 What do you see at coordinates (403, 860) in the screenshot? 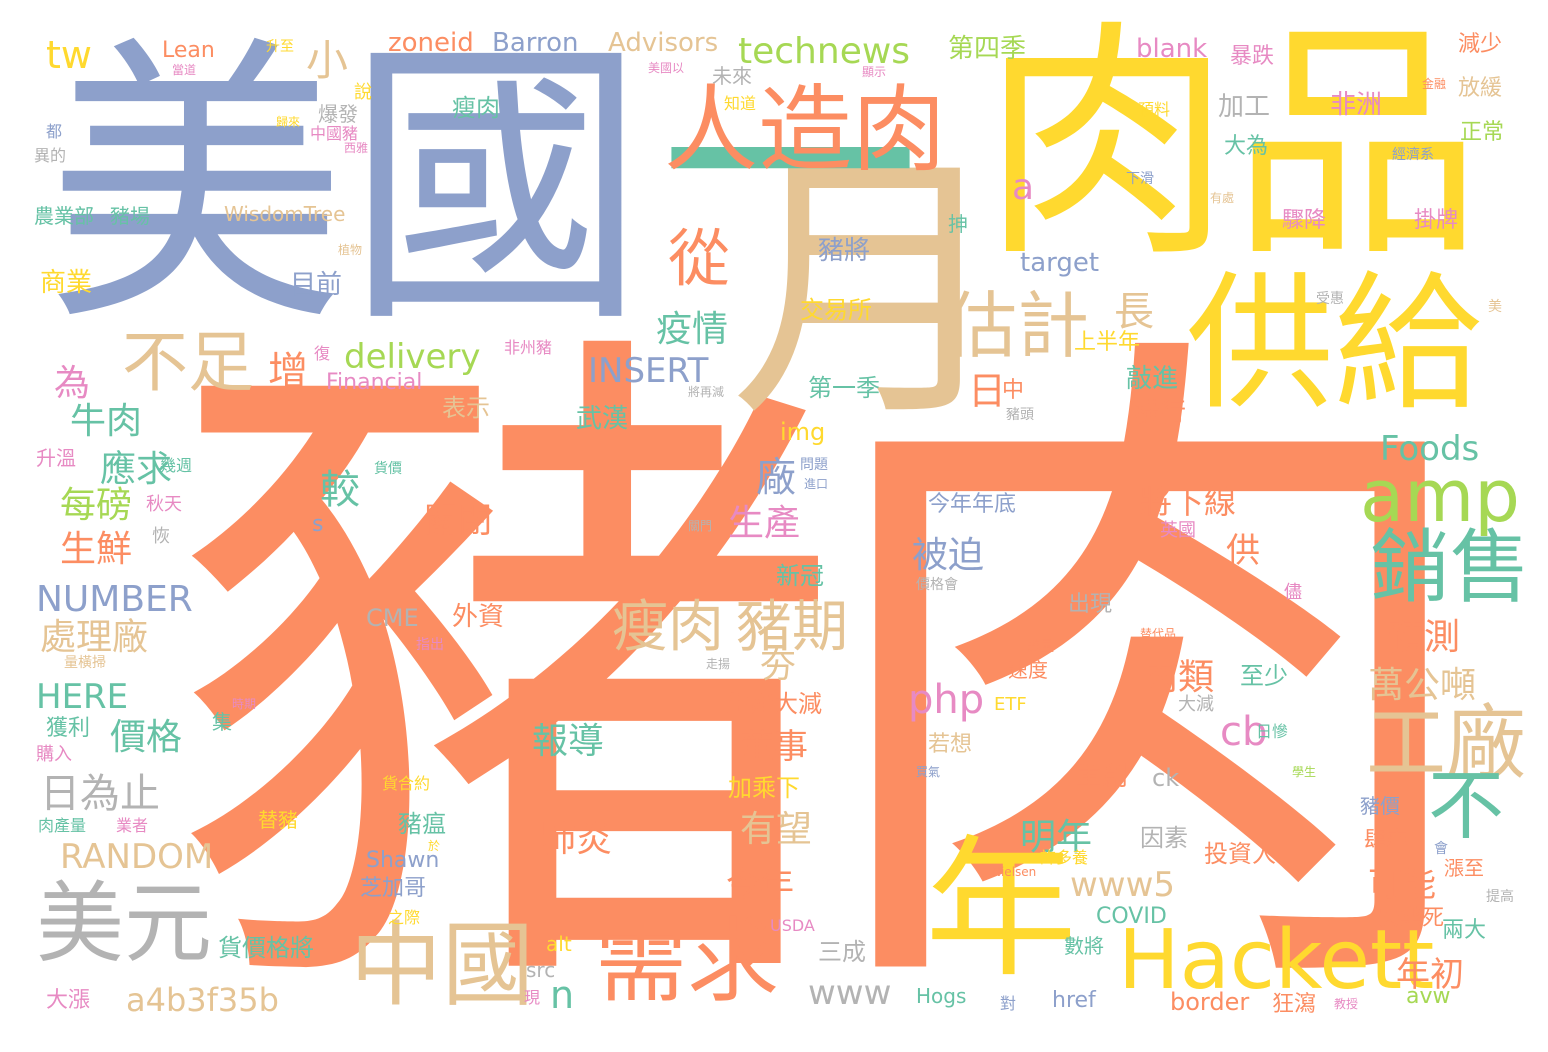
I see `word-shawn: Shawn` at bounding box center [403, 860].